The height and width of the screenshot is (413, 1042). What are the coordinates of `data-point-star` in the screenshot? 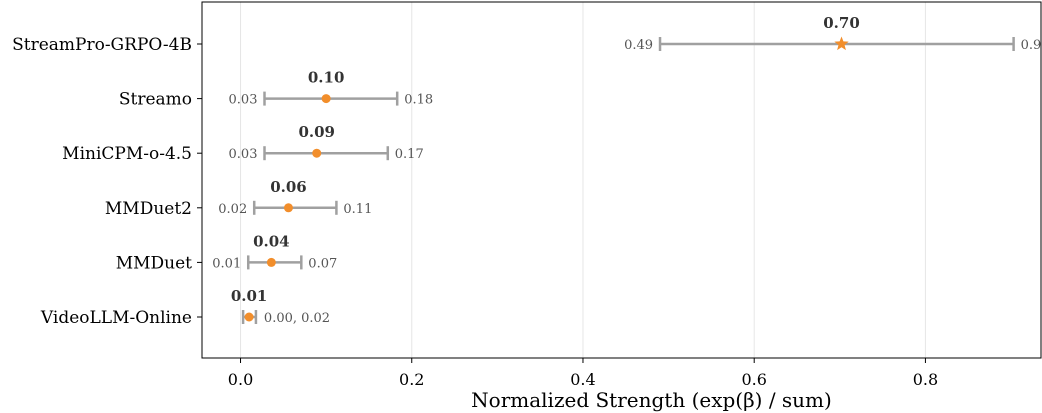 It's located at (841, 43).